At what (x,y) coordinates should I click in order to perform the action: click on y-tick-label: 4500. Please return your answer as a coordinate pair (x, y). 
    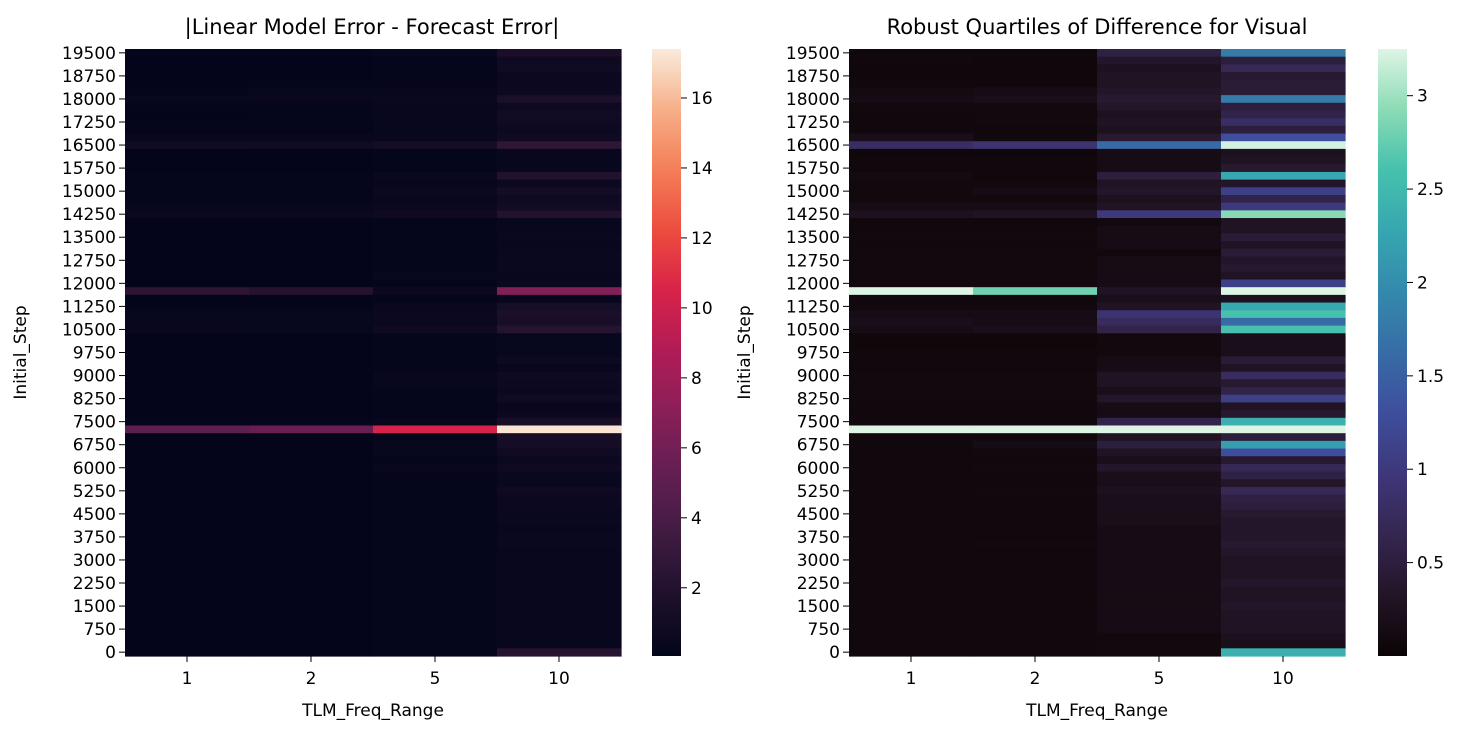
    Looking at the image, I should click on (94, 515).